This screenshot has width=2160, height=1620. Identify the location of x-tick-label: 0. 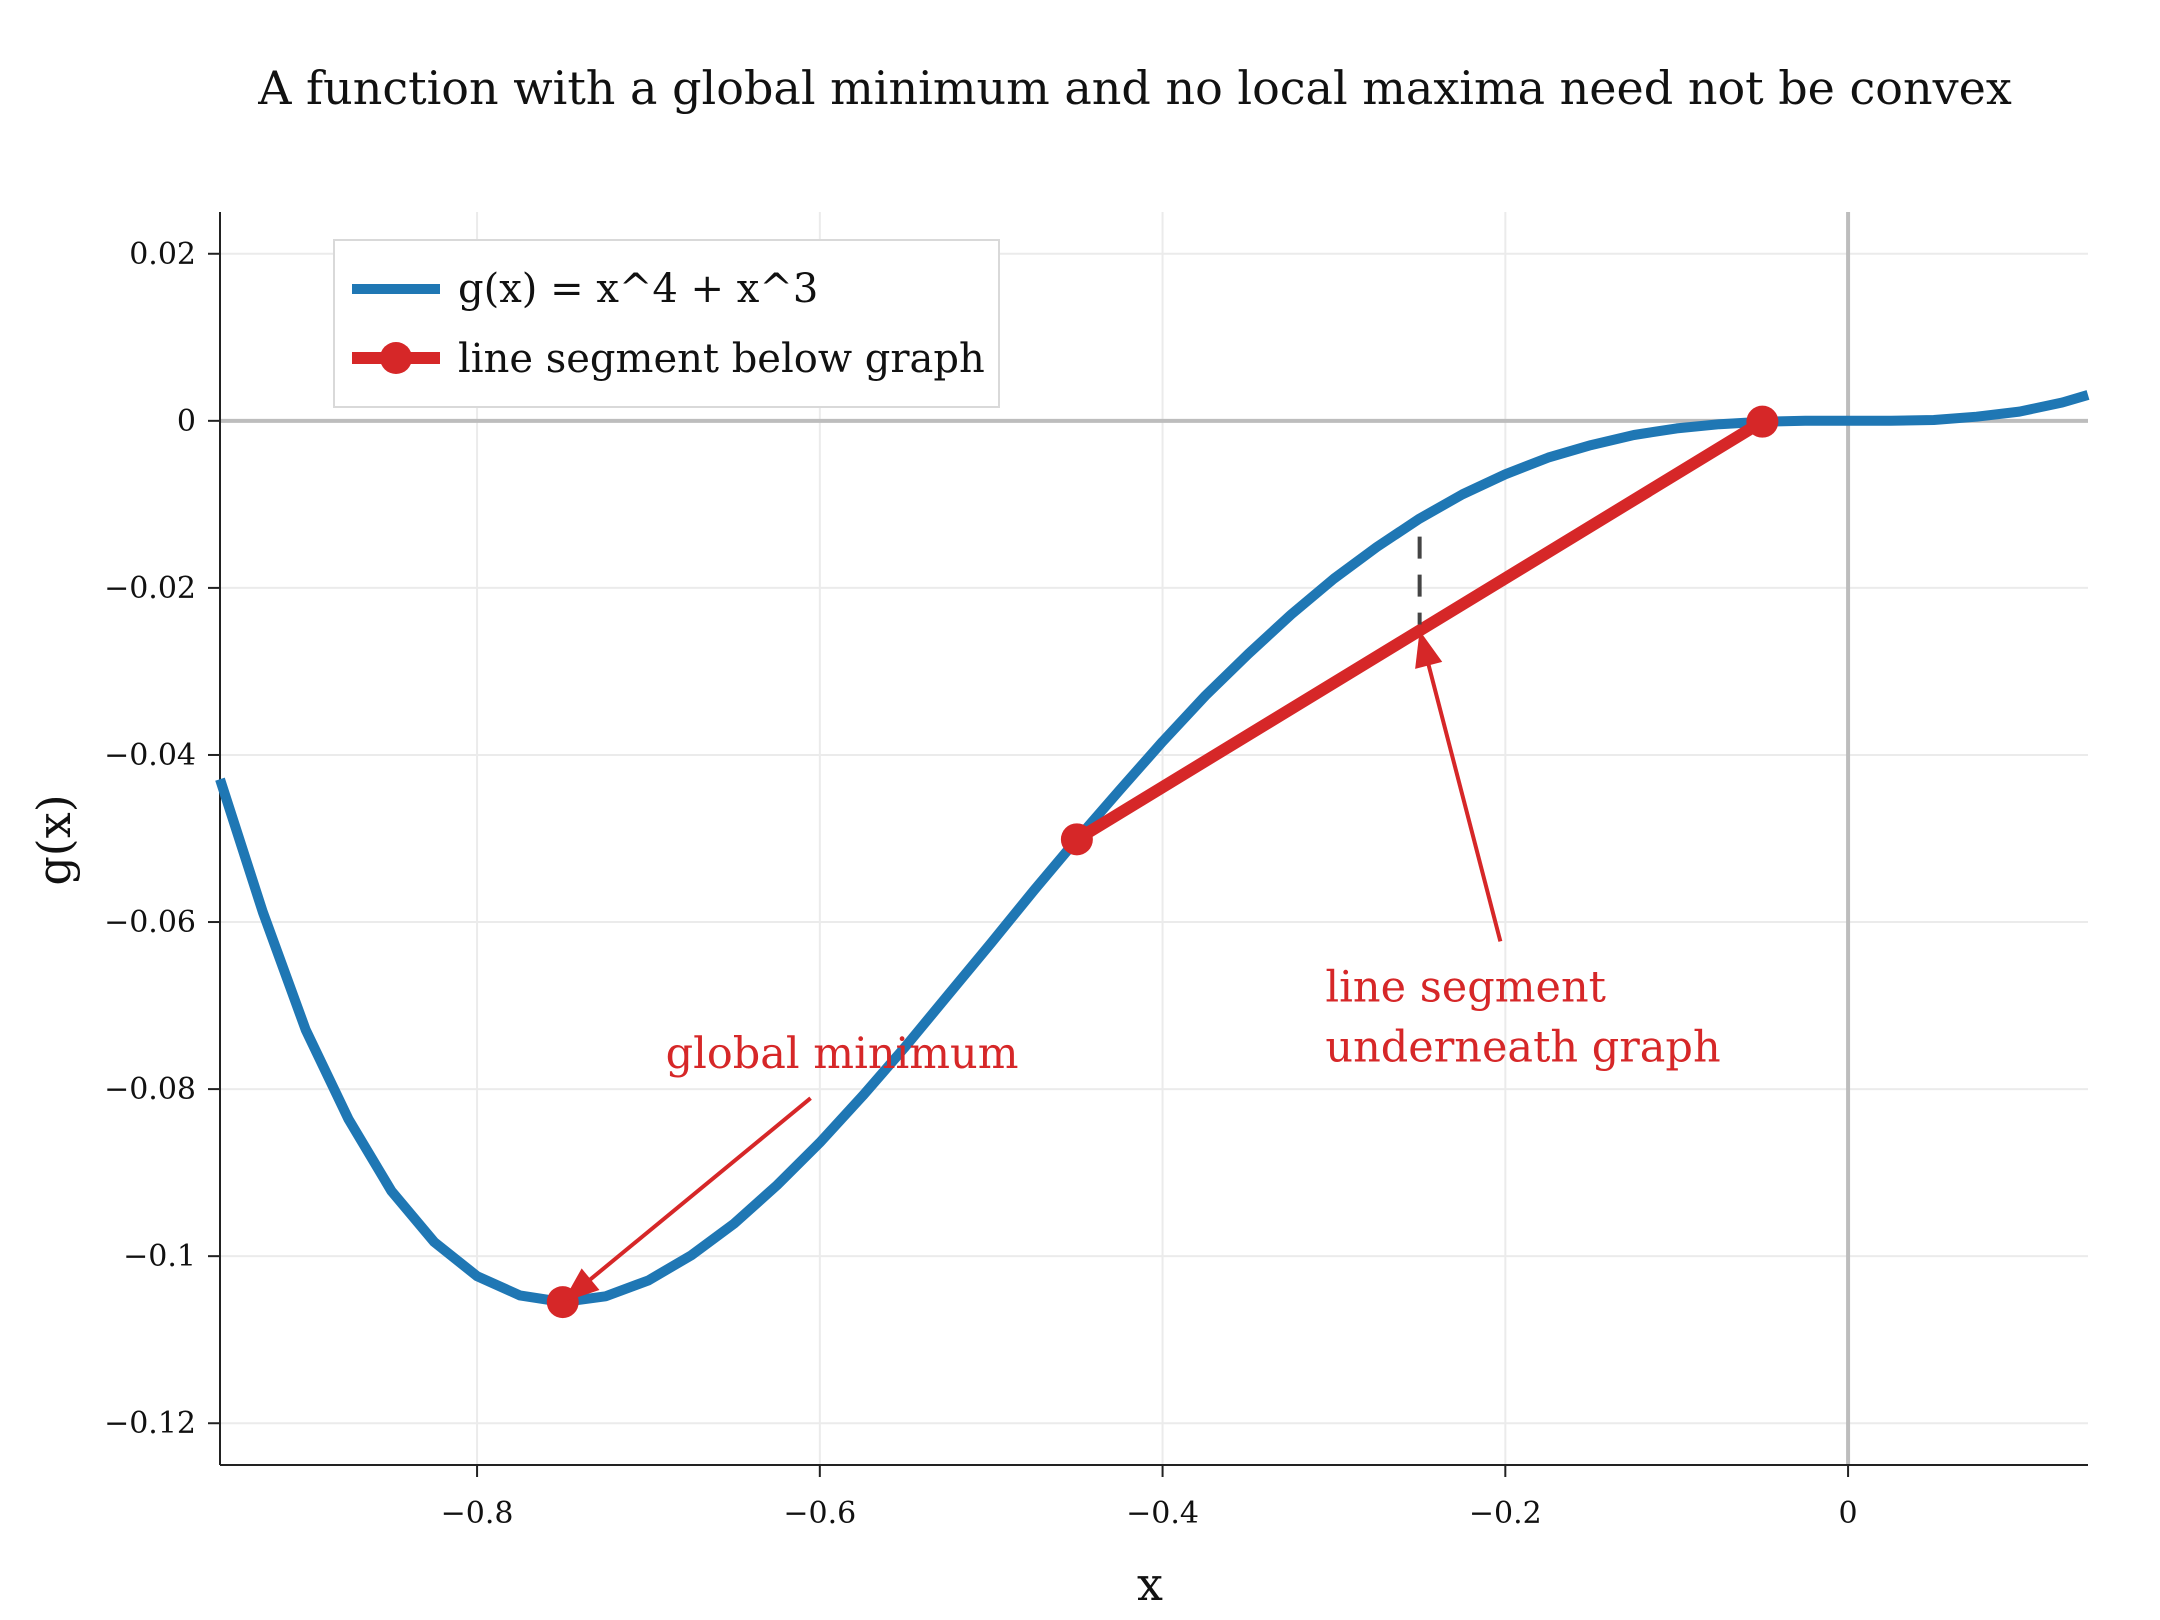
(1848, 1513).